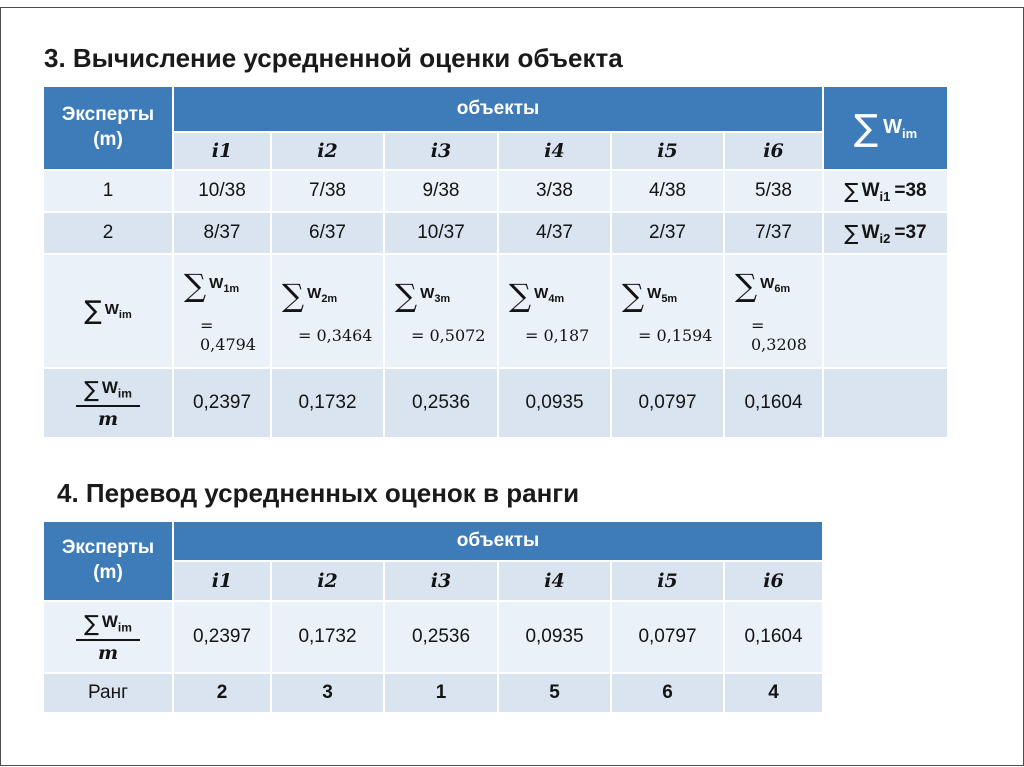 The height and width of the screenshot is (767, 1024). I want to click on w-1m-label: W1m, so click(224, 285).